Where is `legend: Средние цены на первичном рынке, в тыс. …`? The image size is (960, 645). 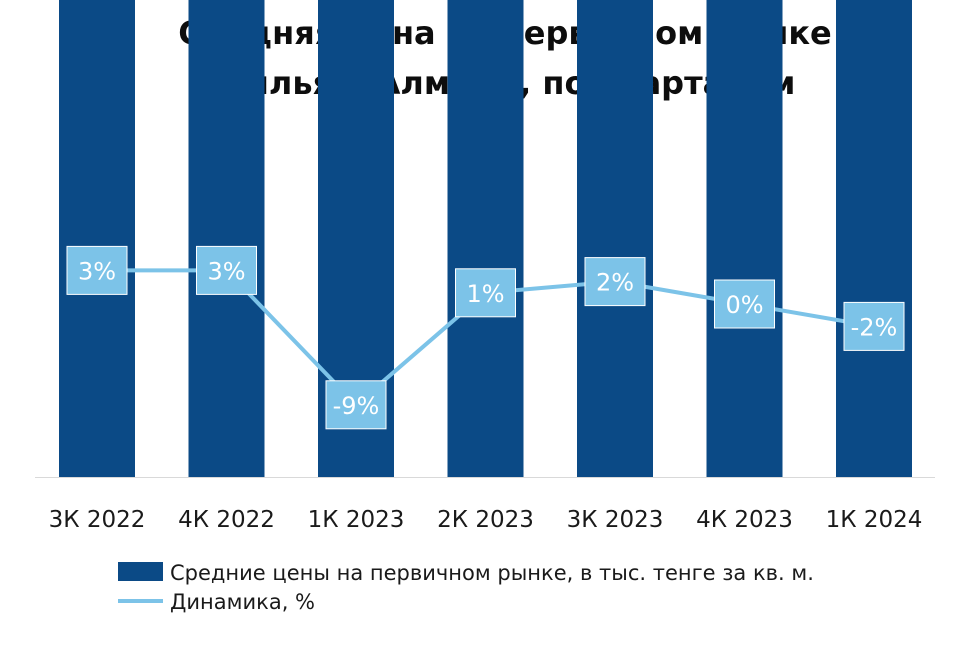 legend: Средние цены на первичном рынке, в тыс. … is located at coordinates (466, 587).